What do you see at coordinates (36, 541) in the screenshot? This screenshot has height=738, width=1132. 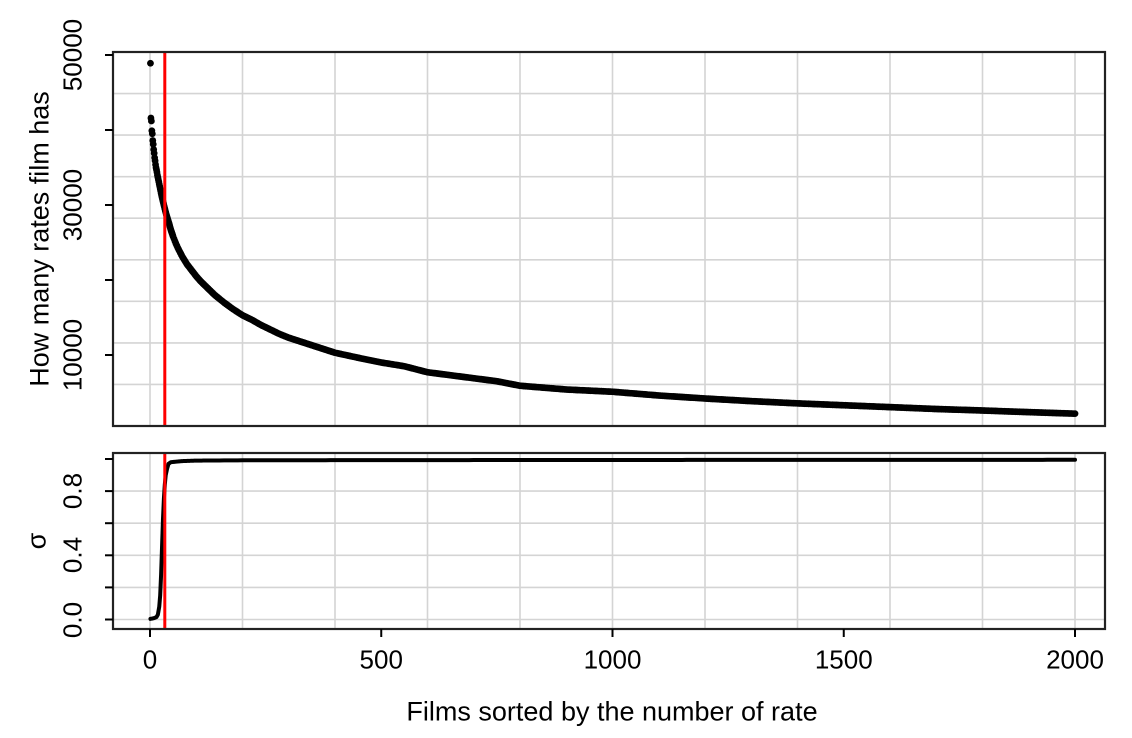 I see `bottom-y-axis-title-sigma: σ` at bounding box center [36, 541].